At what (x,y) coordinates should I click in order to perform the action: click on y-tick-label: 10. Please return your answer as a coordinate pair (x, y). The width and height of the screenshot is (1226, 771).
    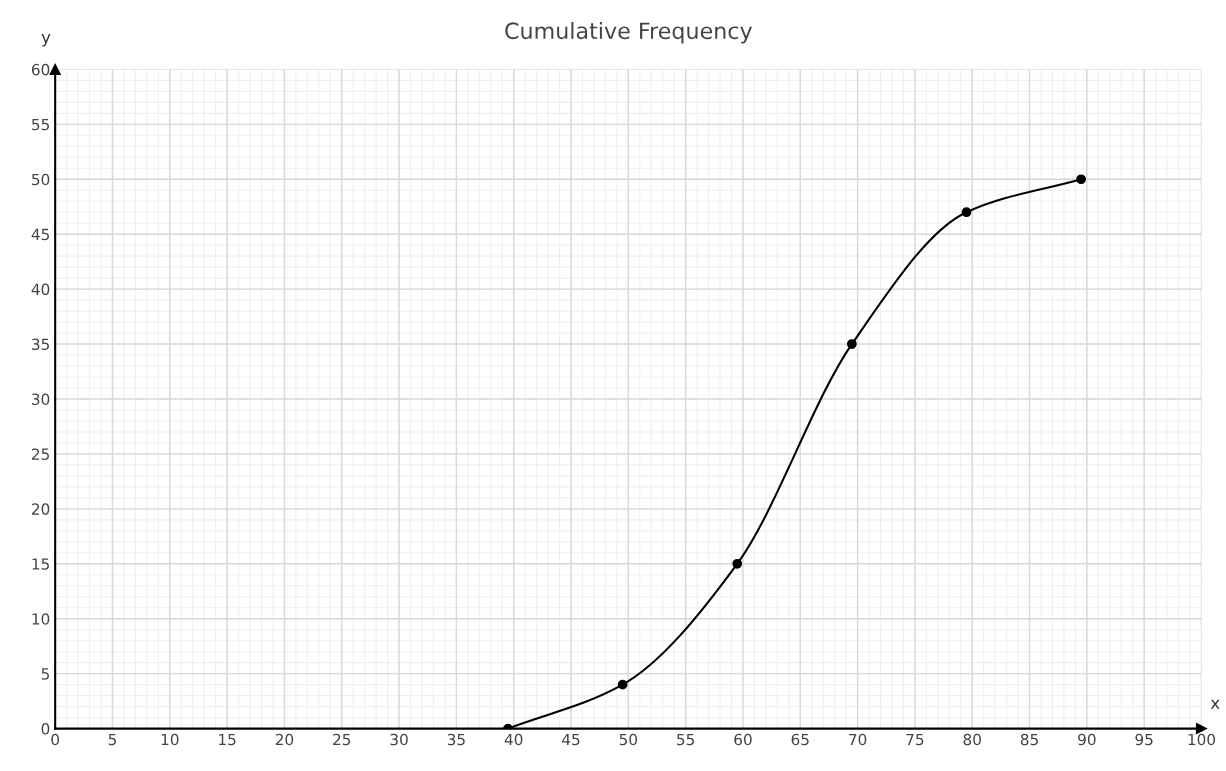
    Looking at the image, I should click on (41, 619).